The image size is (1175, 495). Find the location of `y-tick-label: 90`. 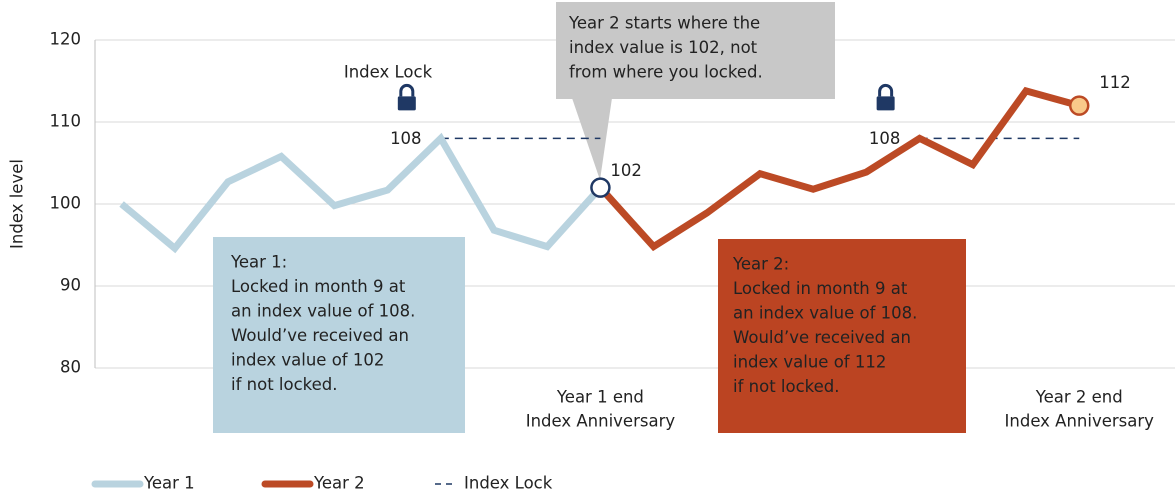

y-tick-label: 90 is located at coordinates (70, 285).